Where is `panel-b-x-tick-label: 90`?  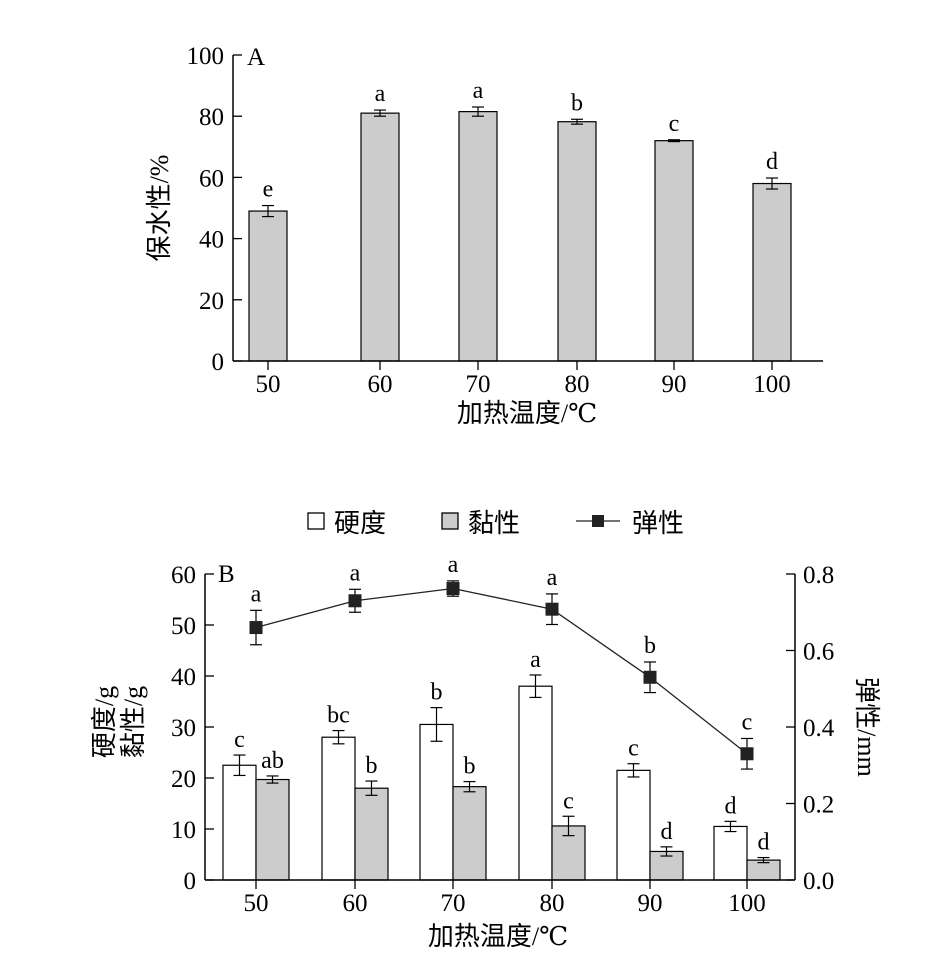 panel-b-x-tick-label: 90 is located at coordinates (650, 903).